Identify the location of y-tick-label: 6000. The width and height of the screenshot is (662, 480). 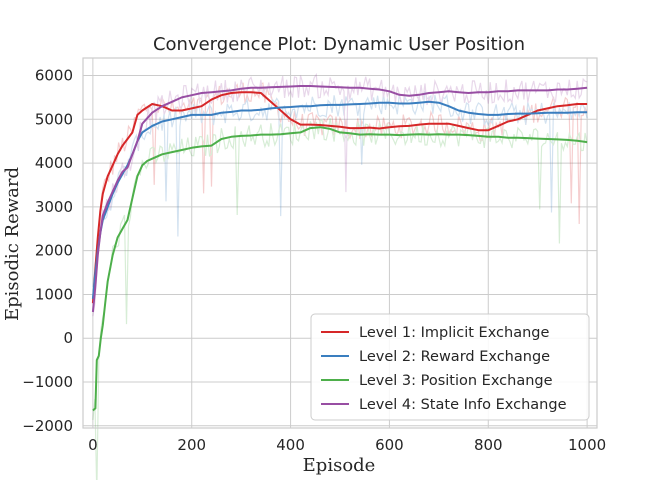
(54, 76).